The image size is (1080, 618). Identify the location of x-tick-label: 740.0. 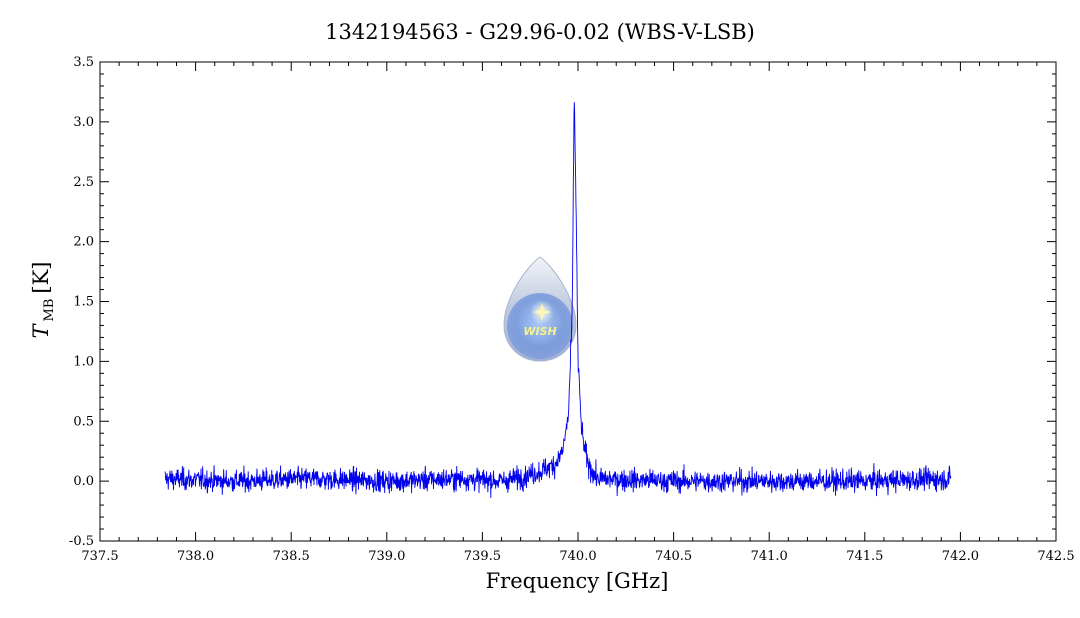
(577, 556).